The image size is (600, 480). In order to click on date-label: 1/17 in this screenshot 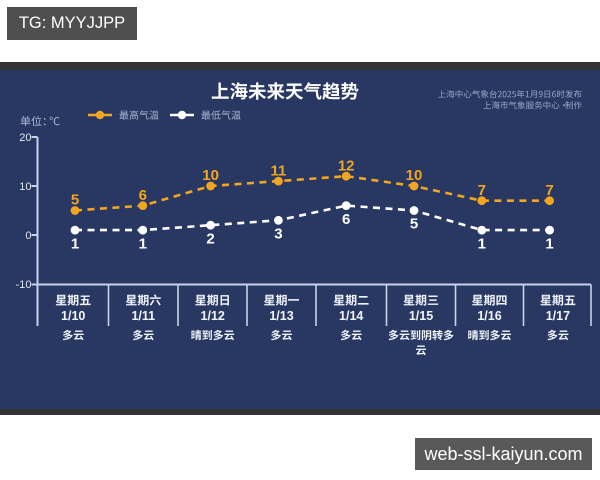, I will do `click(558, 316)`.